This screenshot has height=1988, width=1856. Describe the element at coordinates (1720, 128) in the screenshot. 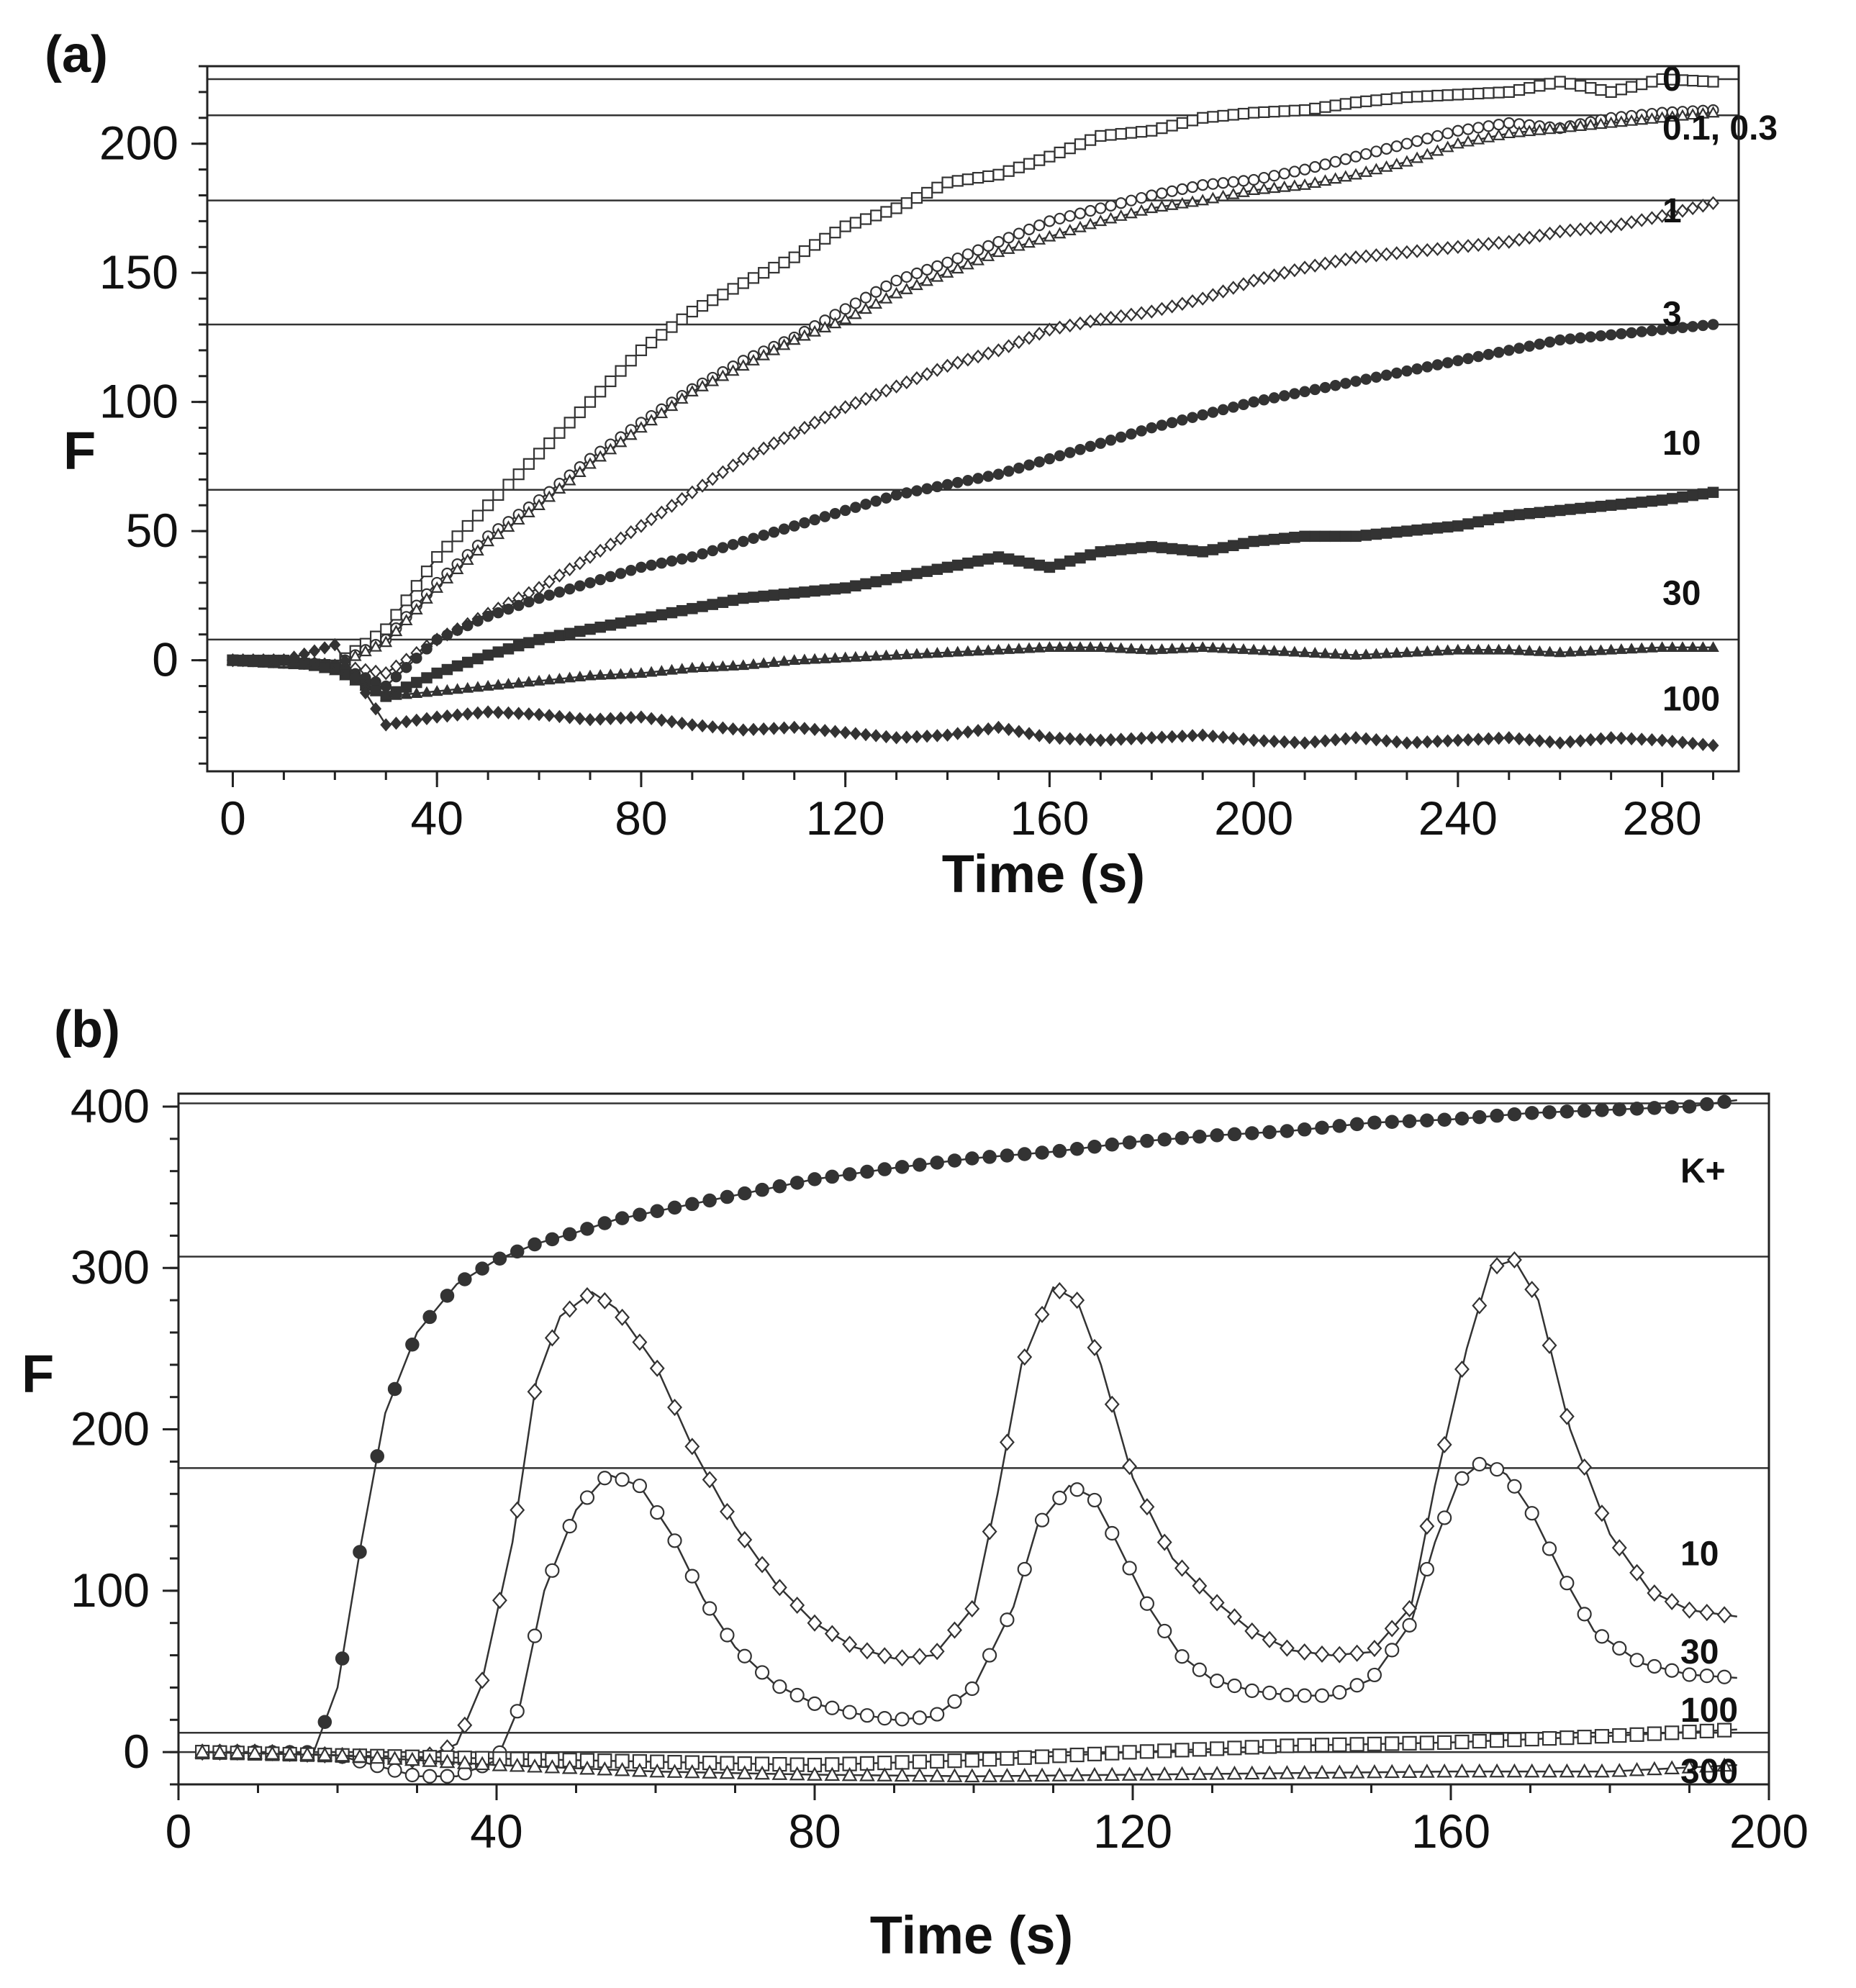

I see `panel-a-series-label: 0.1, 0.3` at that location.